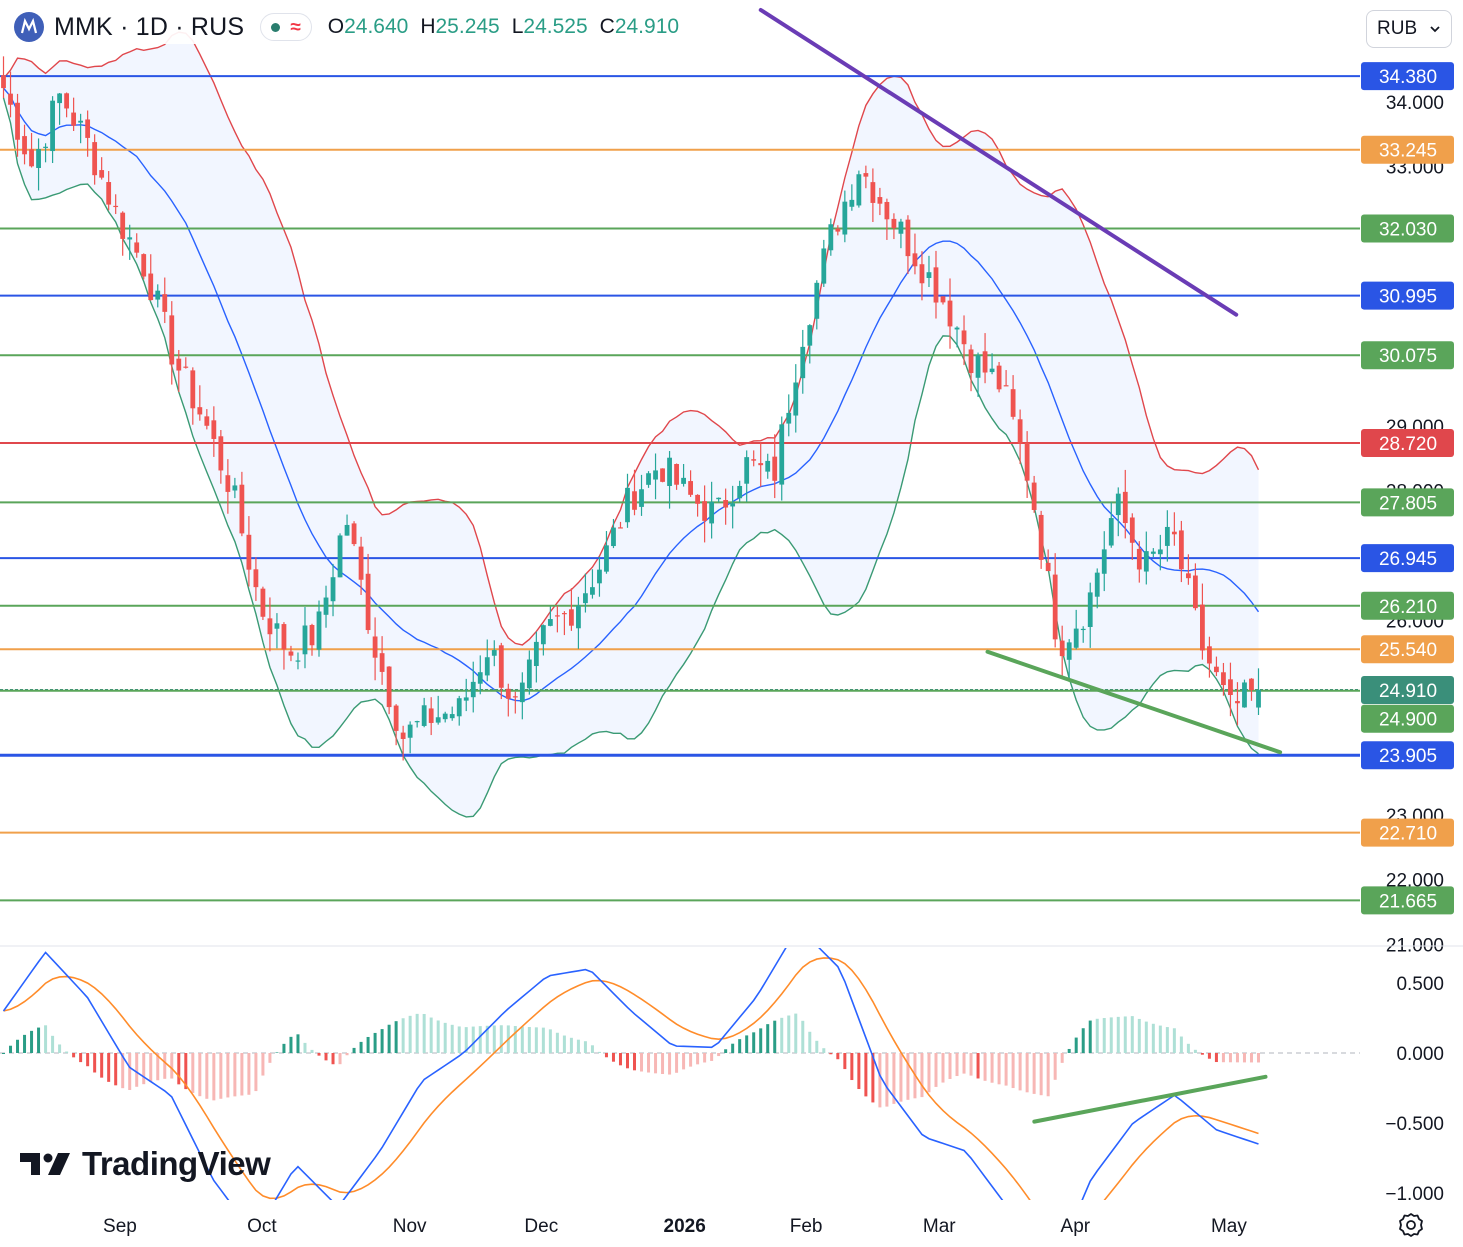 The height and width of the screenshot is (1247, 1463). Describe the element at coordinates (555, 26) in the screenshot. I see `low-value: 24.525` at that location.